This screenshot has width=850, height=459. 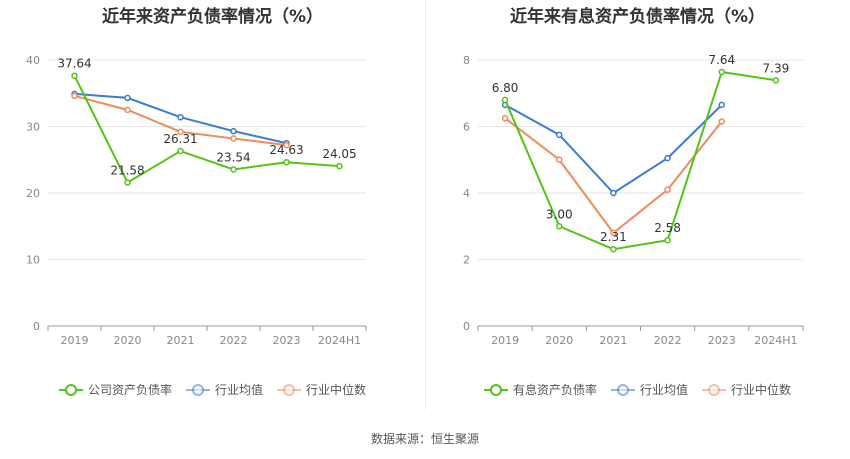 I want to click on data-label: 2.31, so click(x=613, y=237).